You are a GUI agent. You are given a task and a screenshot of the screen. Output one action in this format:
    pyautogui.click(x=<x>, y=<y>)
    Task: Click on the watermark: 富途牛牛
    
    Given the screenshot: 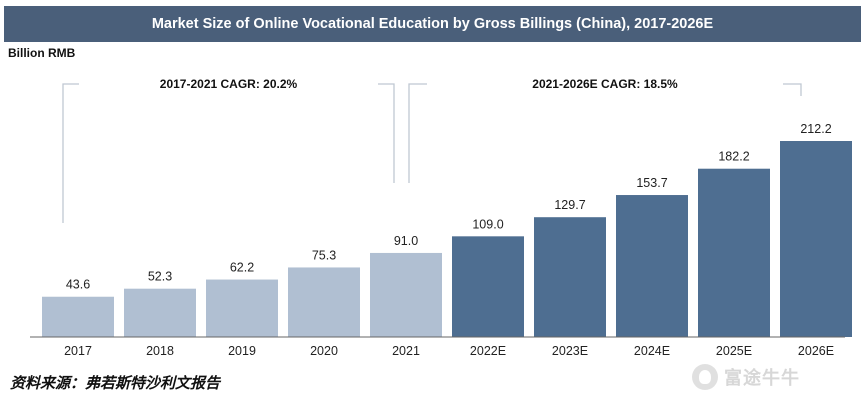 What is the action you would take?
    pyautogui.click(x=772, y=377)
    